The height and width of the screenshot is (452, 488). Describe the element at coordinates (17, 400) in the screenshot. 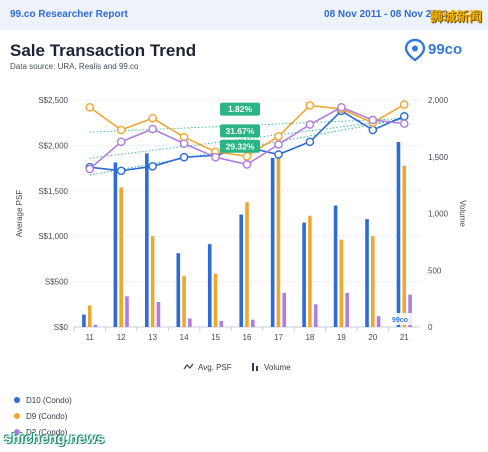

I see `d10-dot-icon` at that location.